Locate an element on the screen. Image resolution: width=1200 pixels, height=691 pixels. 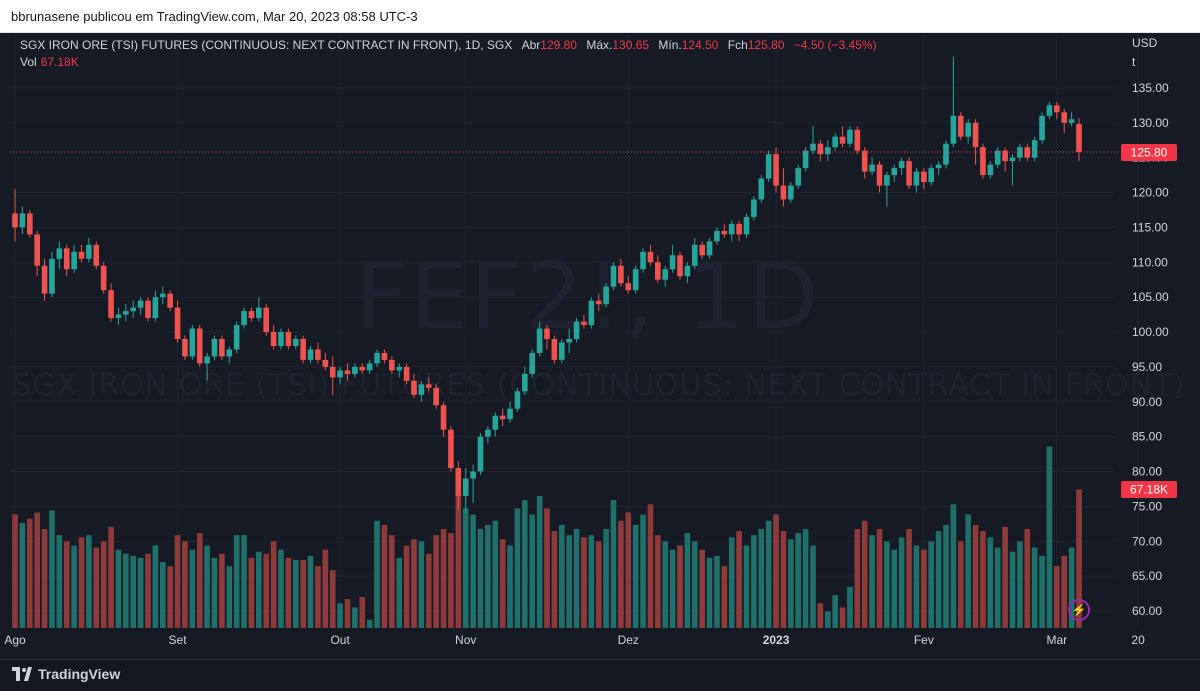
y-tick-label: 80.00 is located at coordinates (1147, 472).